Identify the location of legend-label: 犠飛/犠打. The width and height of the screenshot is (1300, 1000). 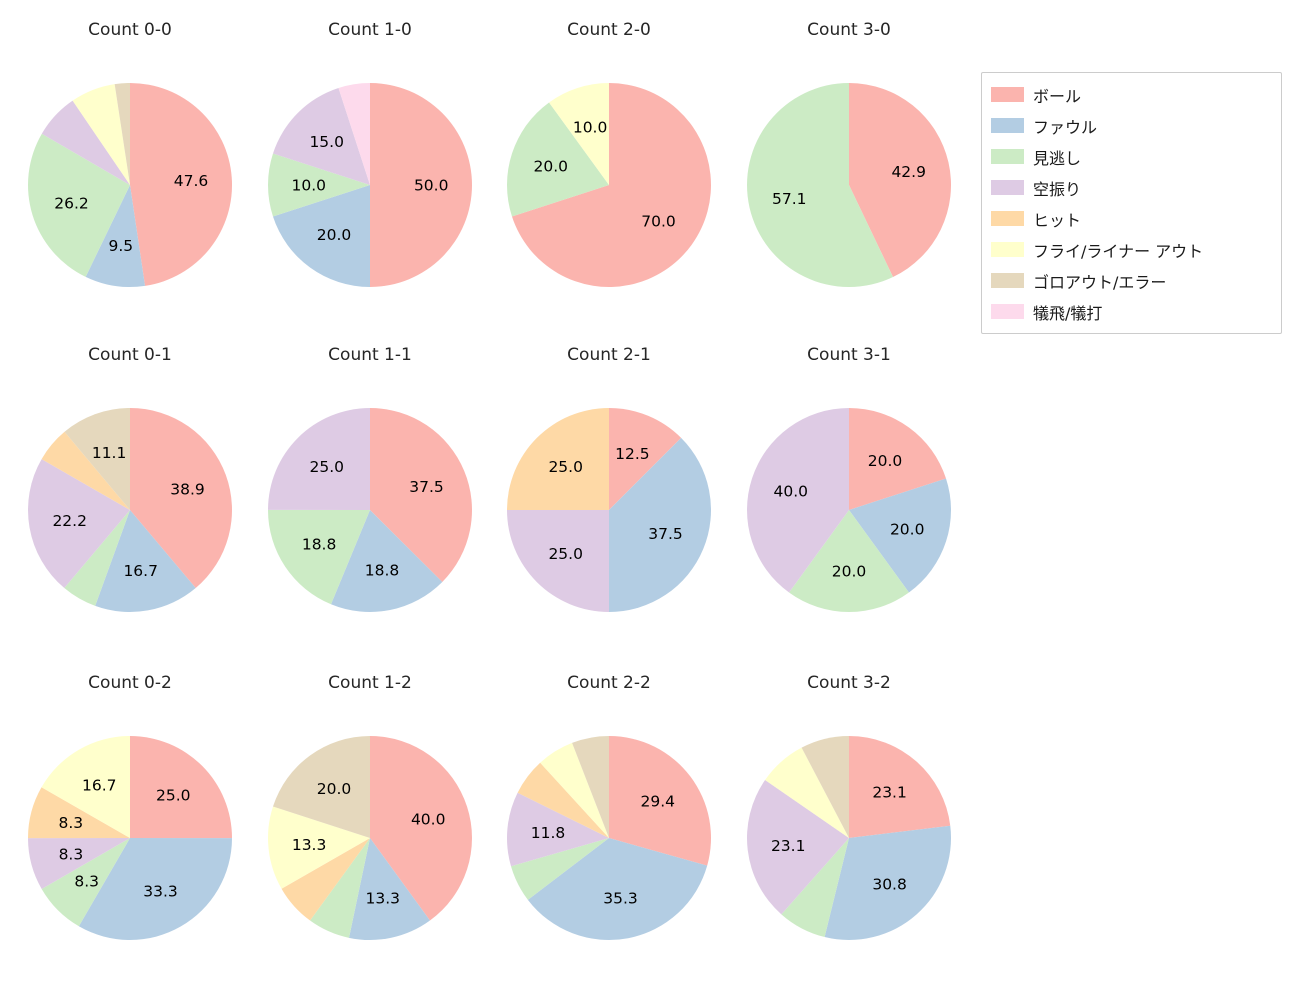
(1068, 313).